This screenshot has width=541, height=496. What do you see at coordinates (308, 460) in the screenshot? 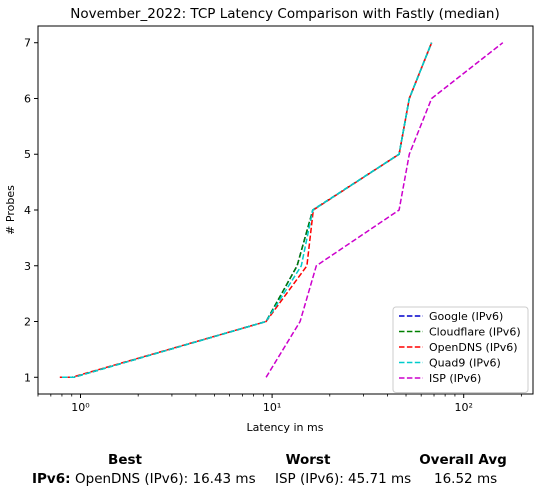
I see `worst-header: Worst` at bounding box center [308, 460].